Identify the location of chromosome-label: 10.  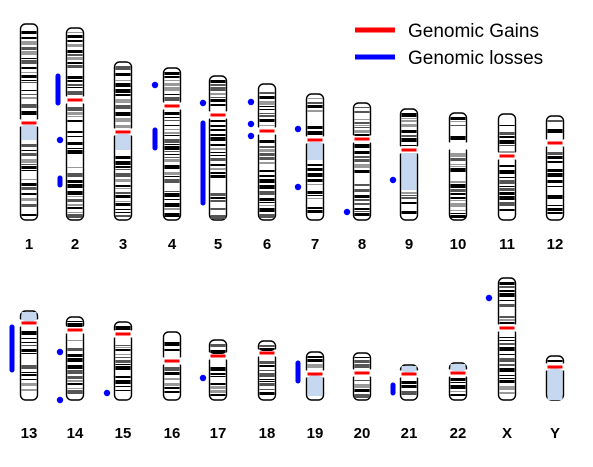
(458, 244).